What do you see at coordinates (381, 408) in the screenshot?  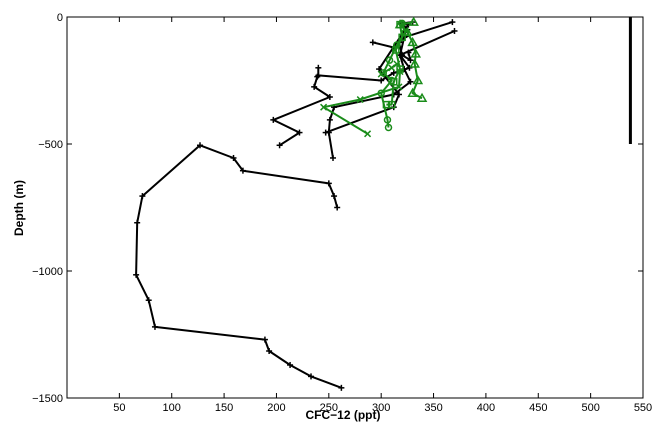 I see `x-tick-label: 300` at bounding box center [381, 408].